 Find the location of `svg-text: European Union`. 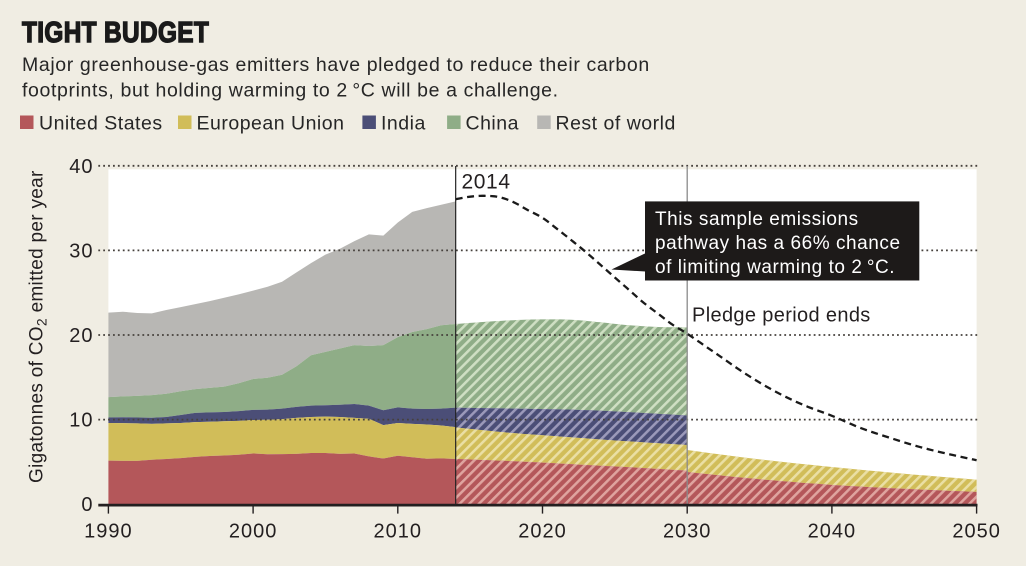

svg-text: European Union is located at coordinates (271, 124).